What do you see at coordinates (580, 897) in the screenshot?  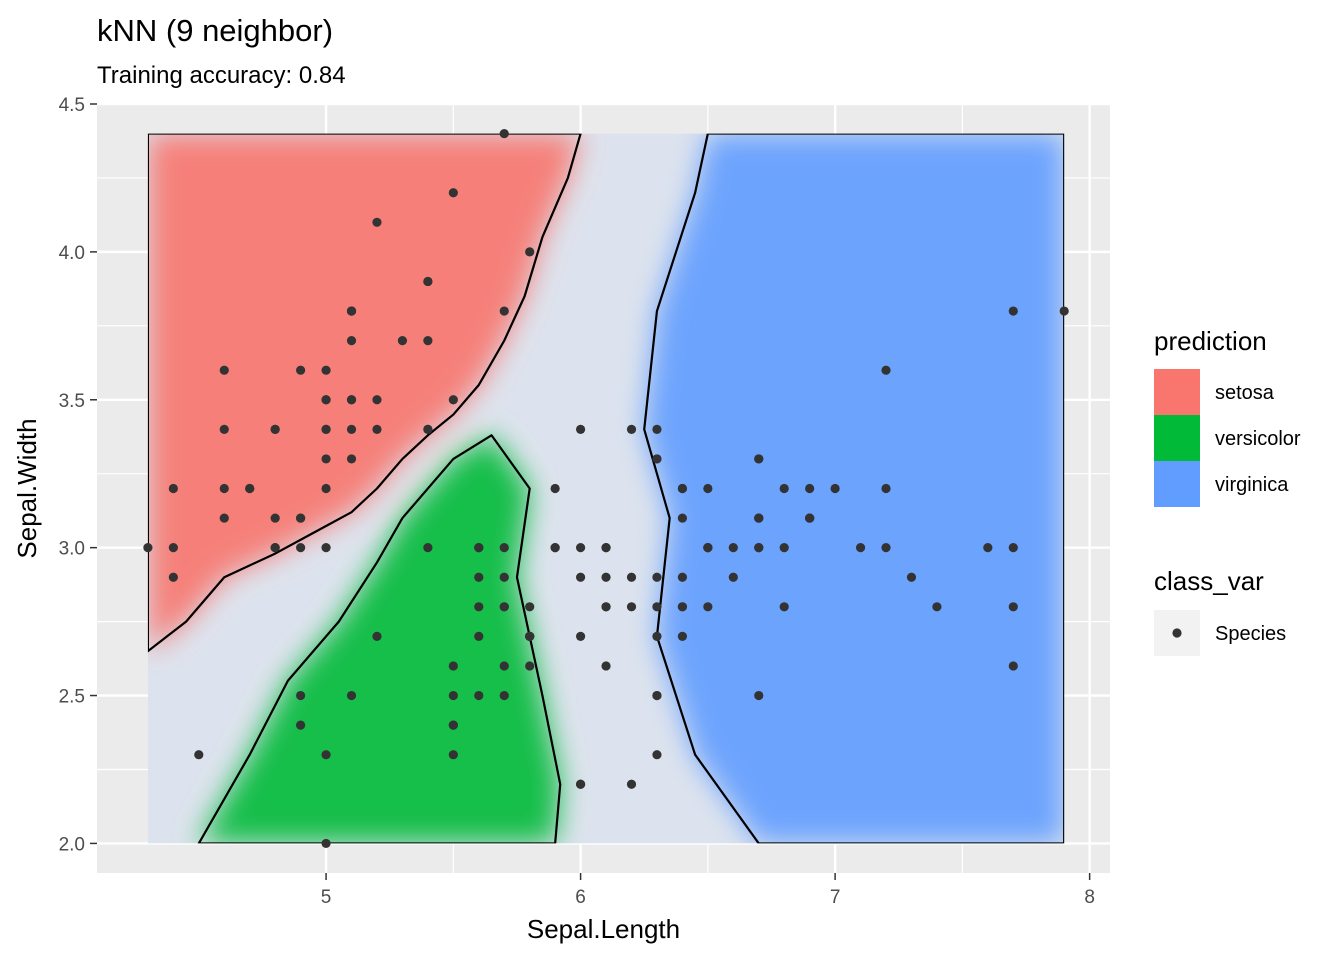 I see `x-tick-label: 6` at bounding box center [580, 897].